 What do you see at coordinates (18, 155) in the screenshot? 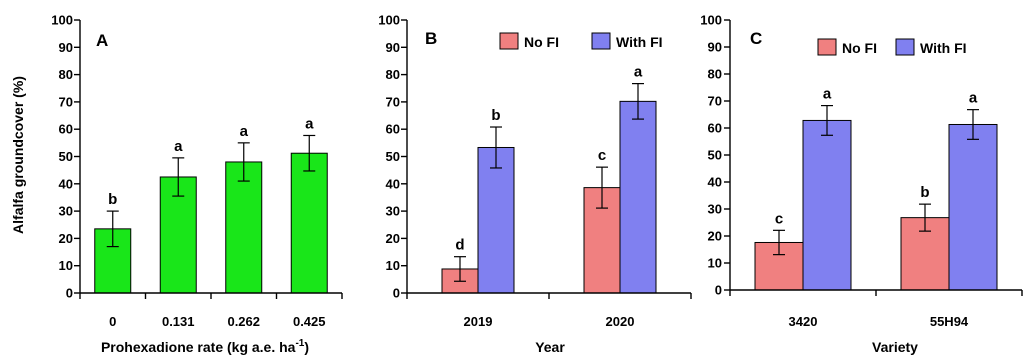
I see `panel-a-y-axis-title: Alfalfa groundcover (%)` at bounding box center [18, 155].